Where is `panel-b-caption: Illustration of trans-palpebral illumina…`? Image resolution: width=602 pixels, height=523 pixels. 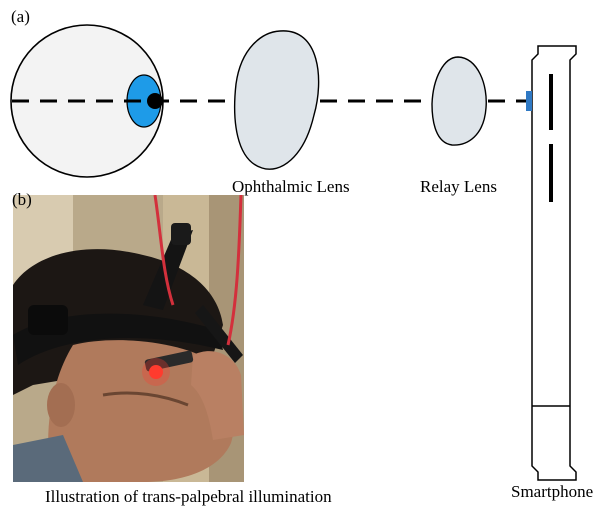 panel-b-caption: Illustration of trans-palpebral illumina… is located at coordinates (188, 496).